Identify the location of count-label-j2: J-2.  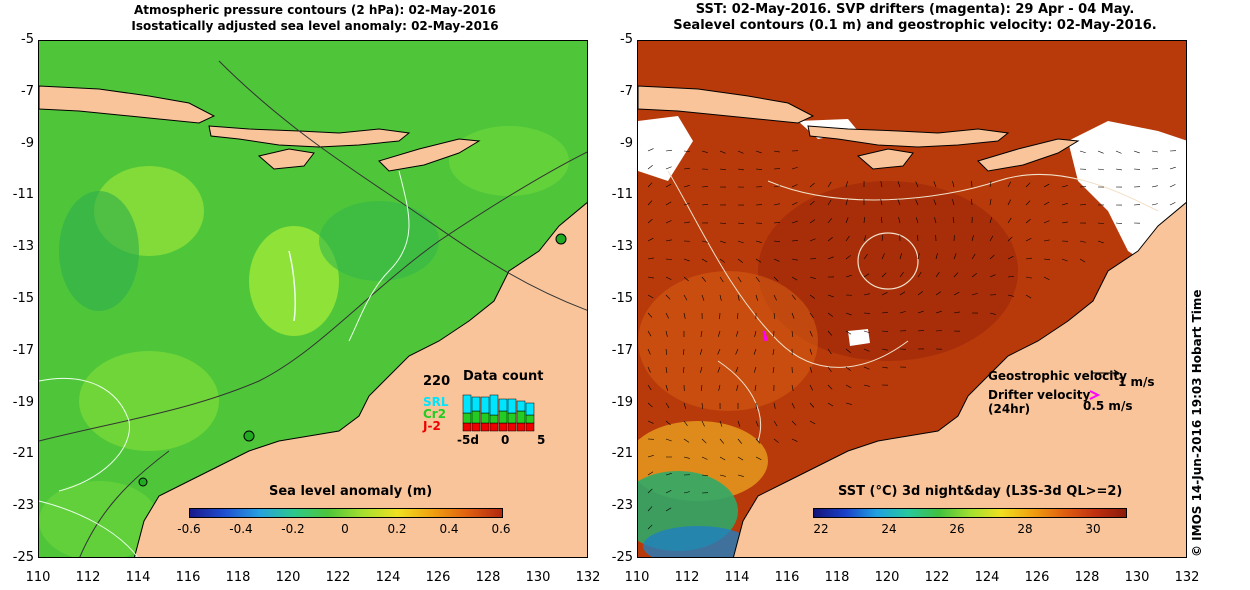
(432, 426).